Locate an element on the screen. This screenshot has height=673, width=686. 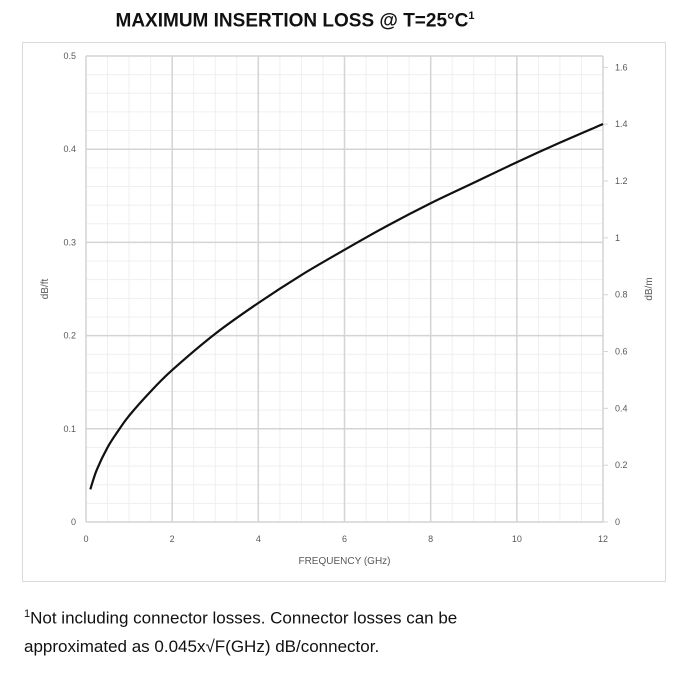
x-tick-label: 12 is located at coordinates (603, 539).